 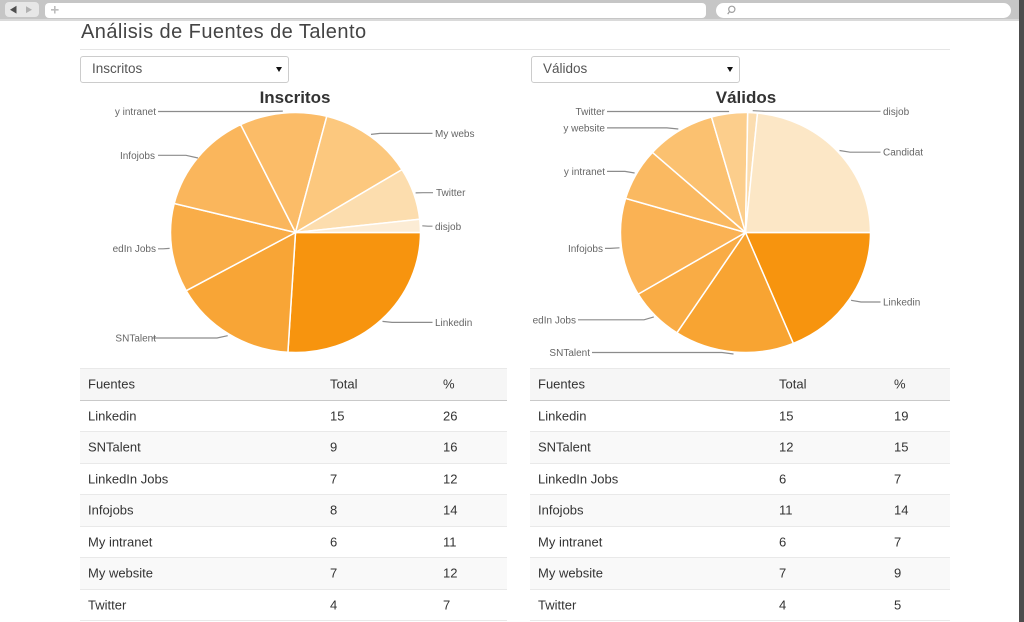 I want to click on svg-text: My webs, so click(x=454, y=134).